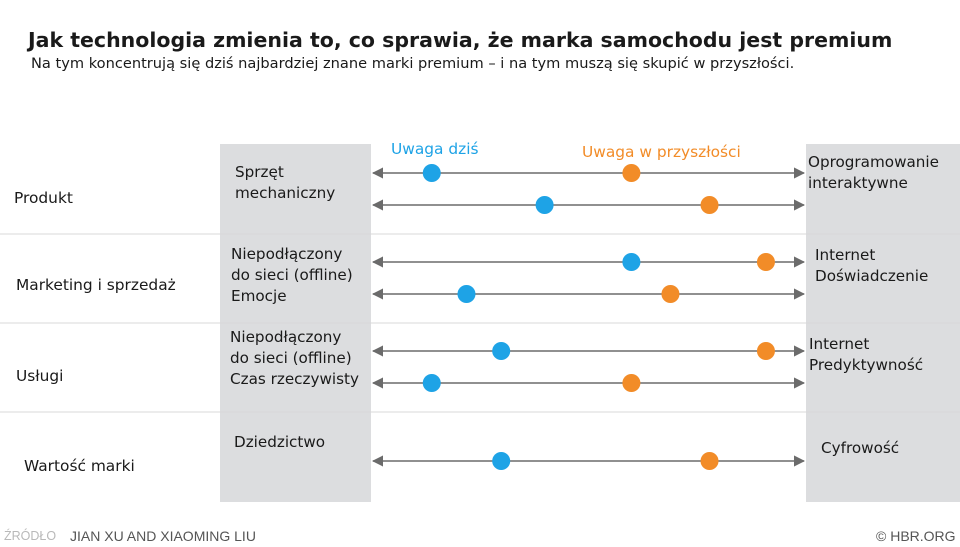 This screenshot has height=547, width=960. What do you see at coordinates (866, 365) in the screenshot?
I see `right-label-line: Predyktywność` at bounding box center [866, 365].